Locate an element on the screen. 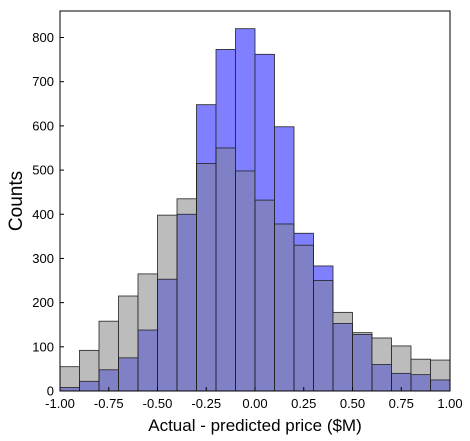  y-tick-label: 200 is located at coordinates (43, 302).